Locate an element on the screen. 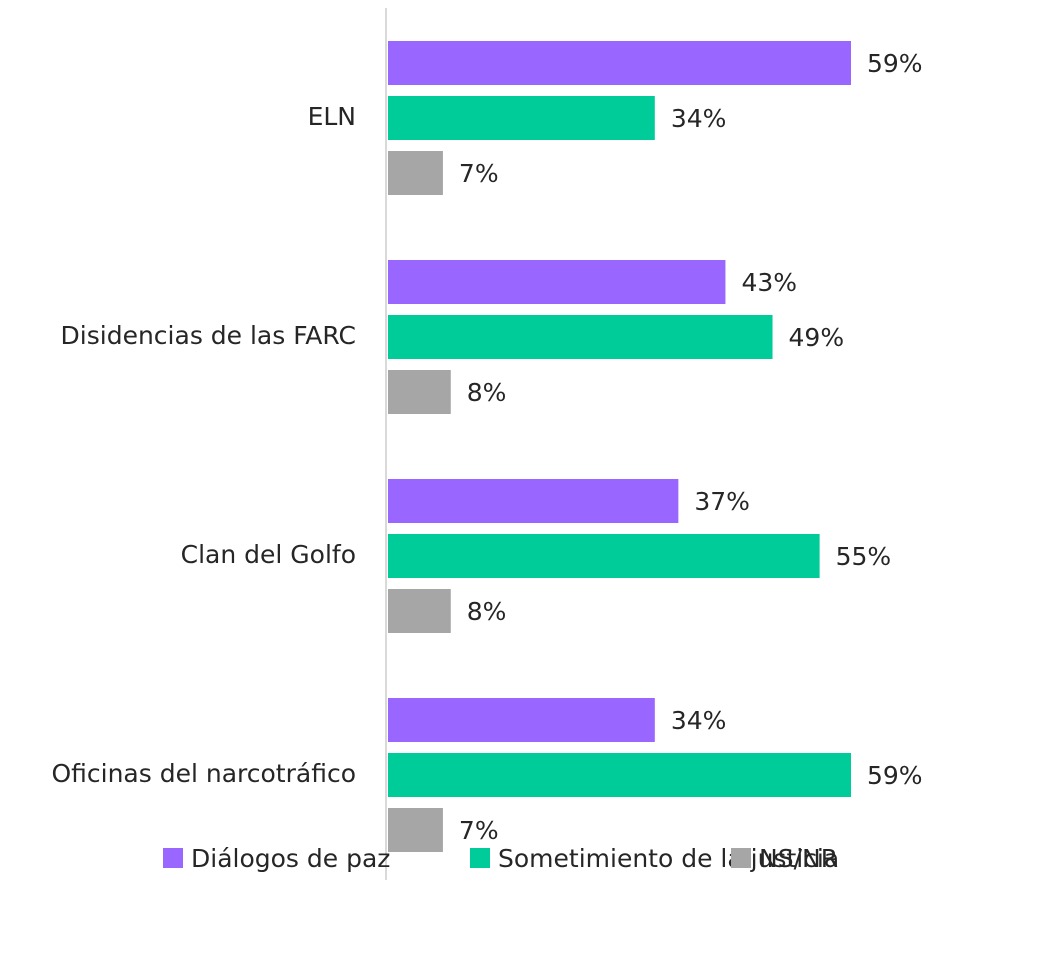  data-label: 43% is located at coordinates (769, 282).